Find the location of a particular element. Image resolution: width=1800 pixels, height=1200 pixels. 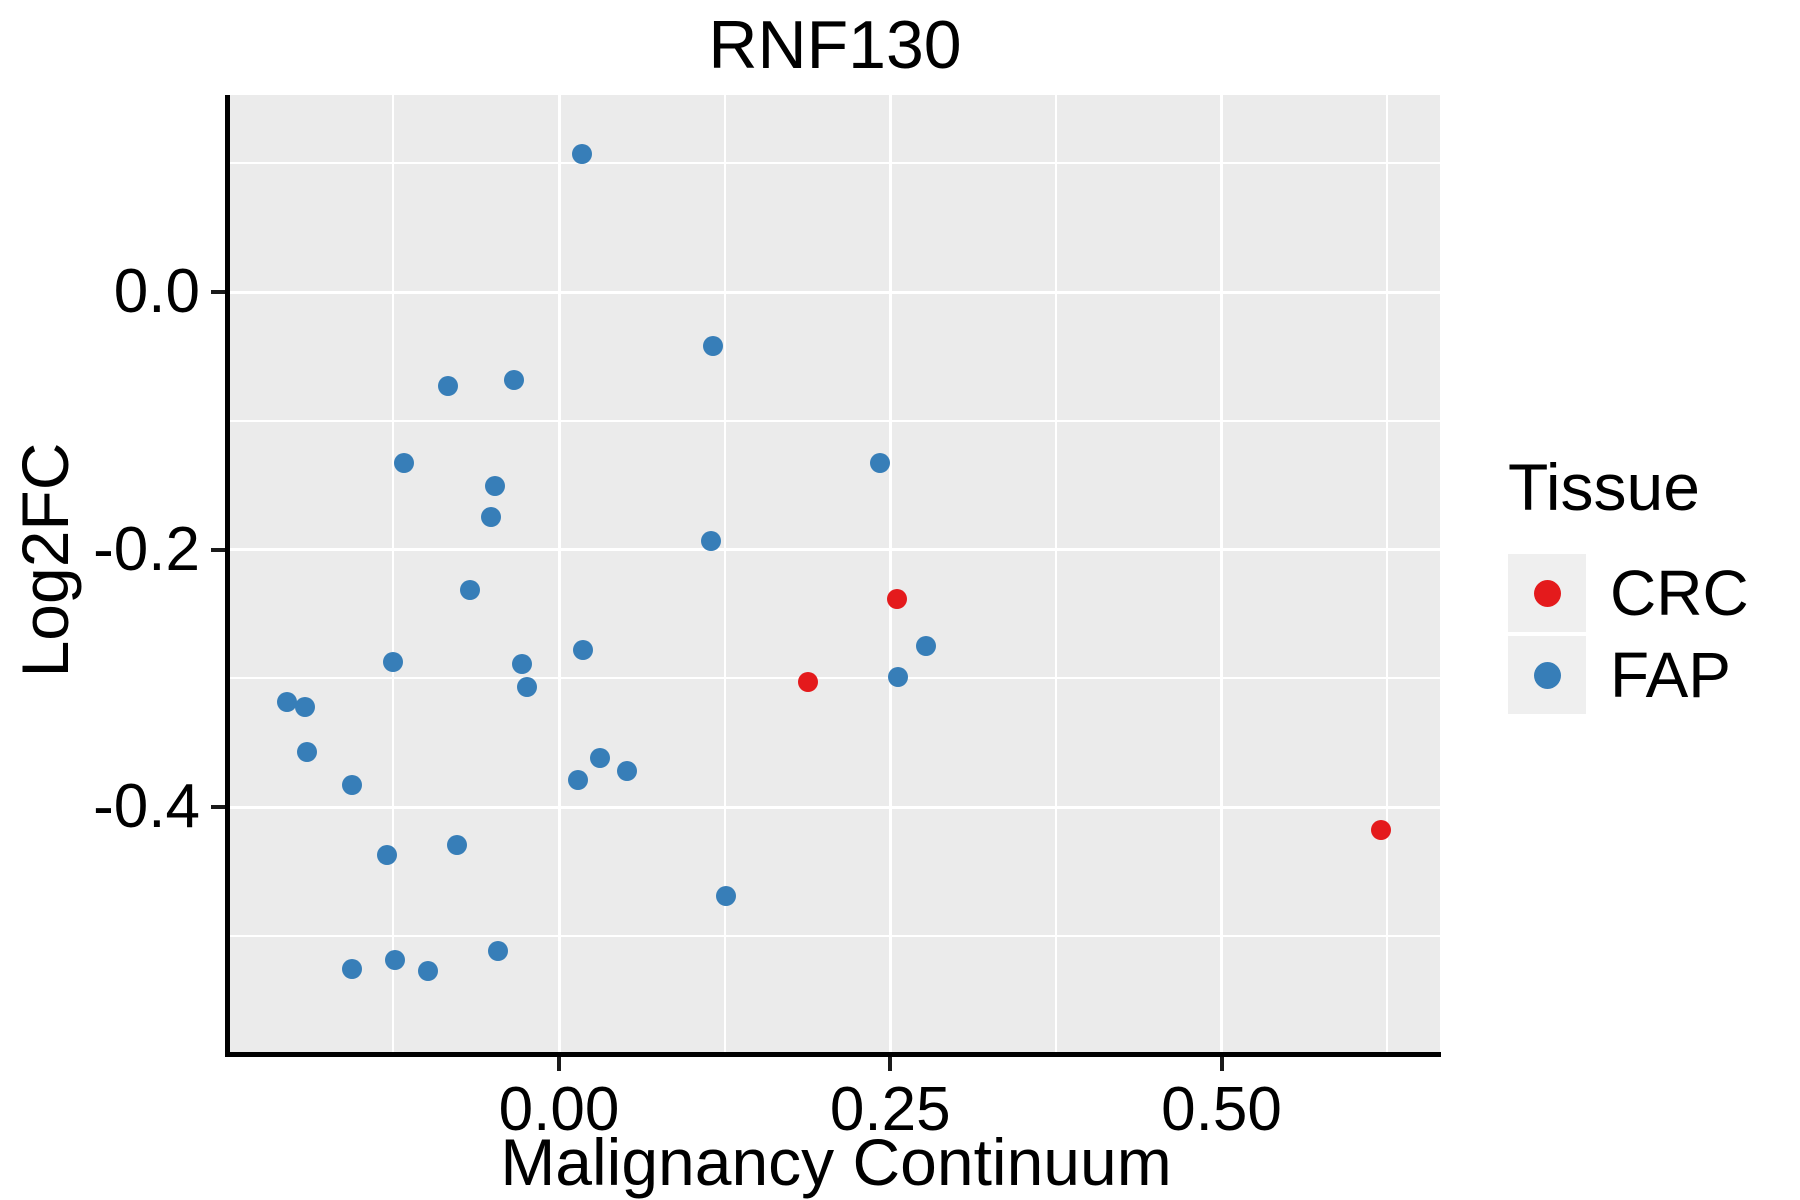

y-tick-label: -0.4 is located at coordinates (146, 807).